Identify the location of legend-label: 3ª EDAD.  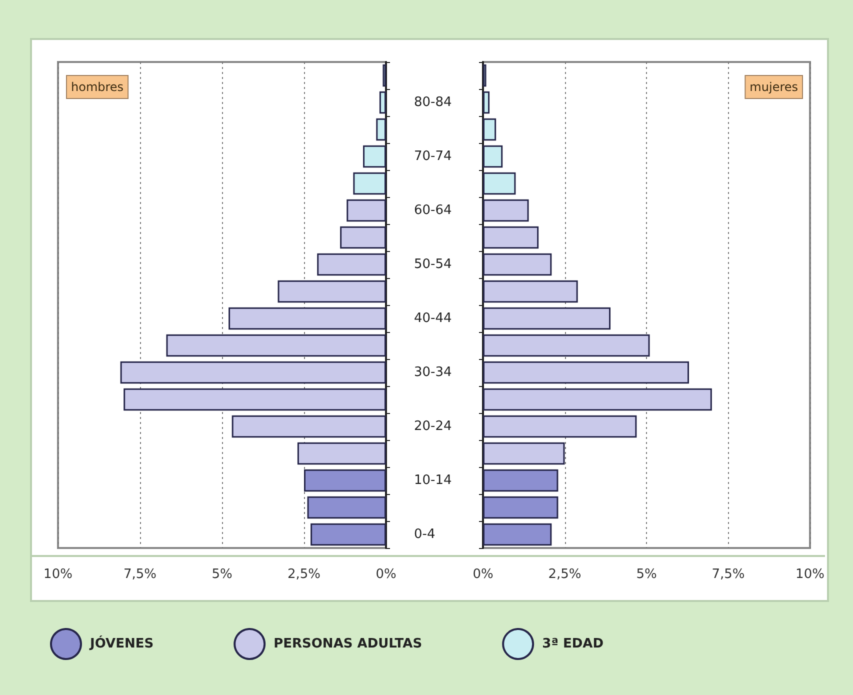
(573, 644).